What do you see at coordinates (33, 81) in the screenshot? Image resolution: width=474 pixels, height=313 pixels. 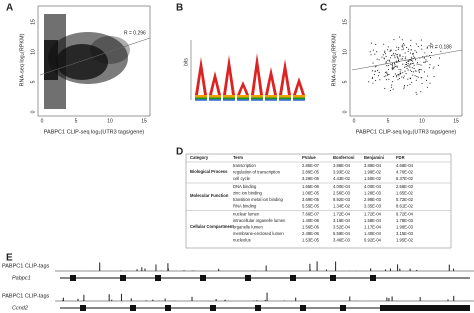 I see `y-tick-label: 5` at bounding box center [33, 81].